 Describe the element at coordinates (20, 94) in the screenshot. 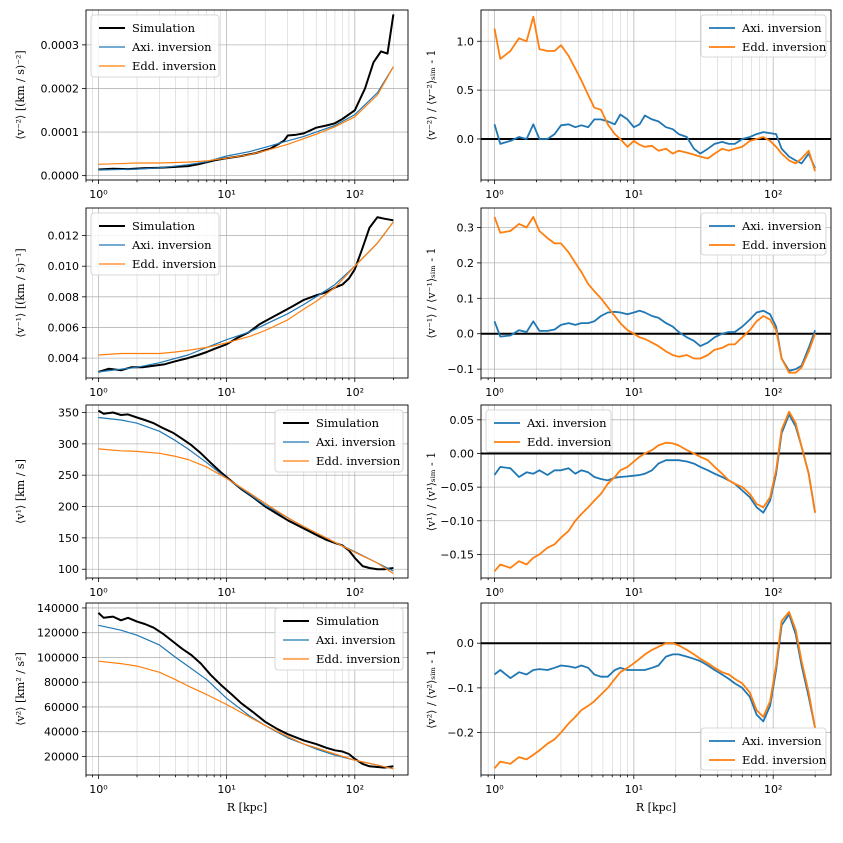

I see `y-axis-label: ⟨v⁻²⟩ [(km / s)⁻²]` at that location.